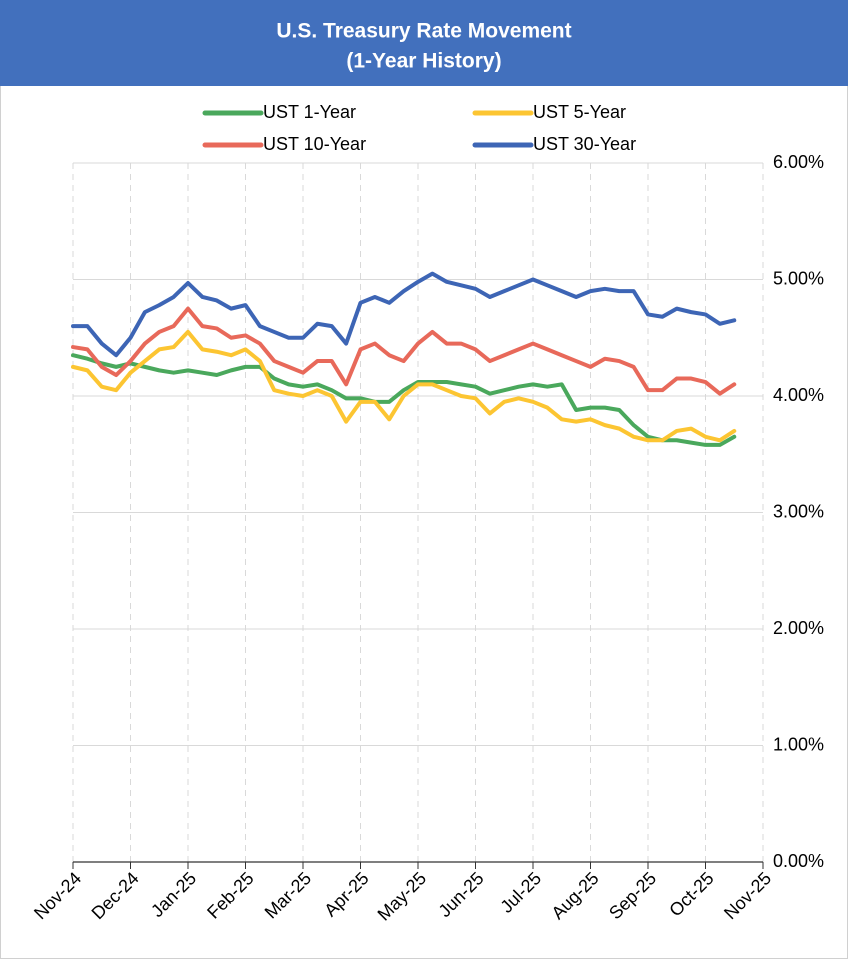 The height and width of the screenshot is (959, 848). I want to click on legend-label: UST 1-Year, so click(309, 112).